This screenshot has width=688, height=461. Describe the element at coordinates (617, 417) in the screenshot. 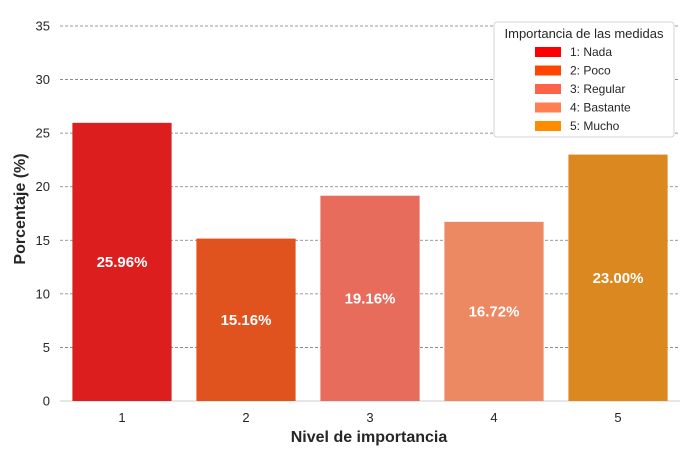

I see `x-tick-label: 5` at that location.